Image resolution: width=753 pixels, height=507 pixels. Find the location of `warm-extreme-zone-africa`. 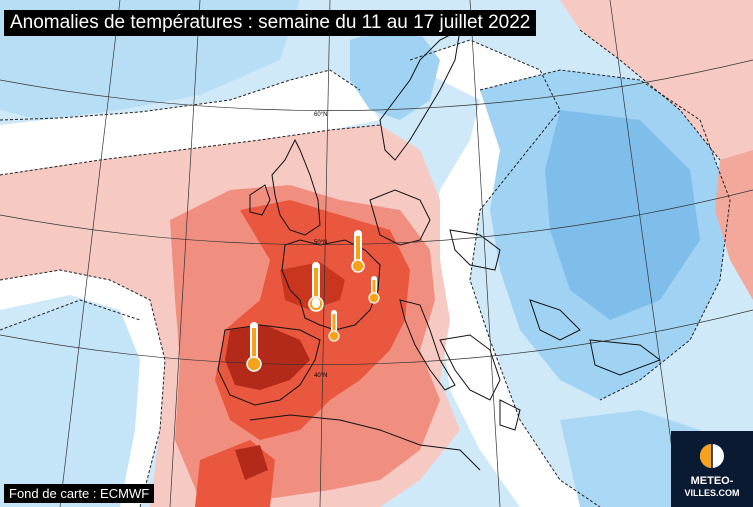

warm-extreme-zone-africa is located at coordinates (251, 462).